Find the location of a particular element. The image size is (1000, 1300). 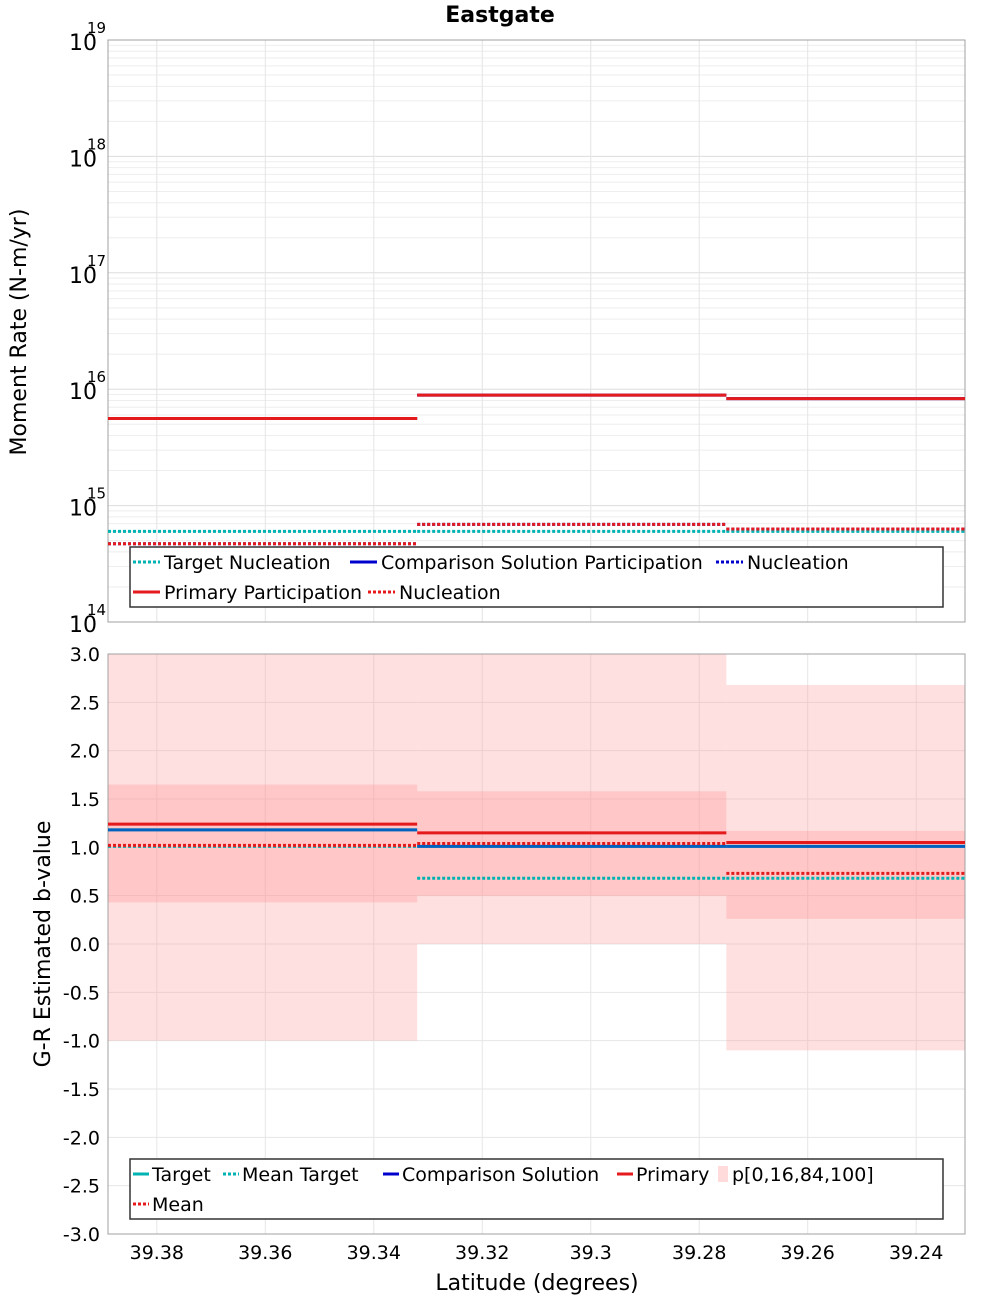

y-tick-exponent: 15 is located at coordinates (96, 494).